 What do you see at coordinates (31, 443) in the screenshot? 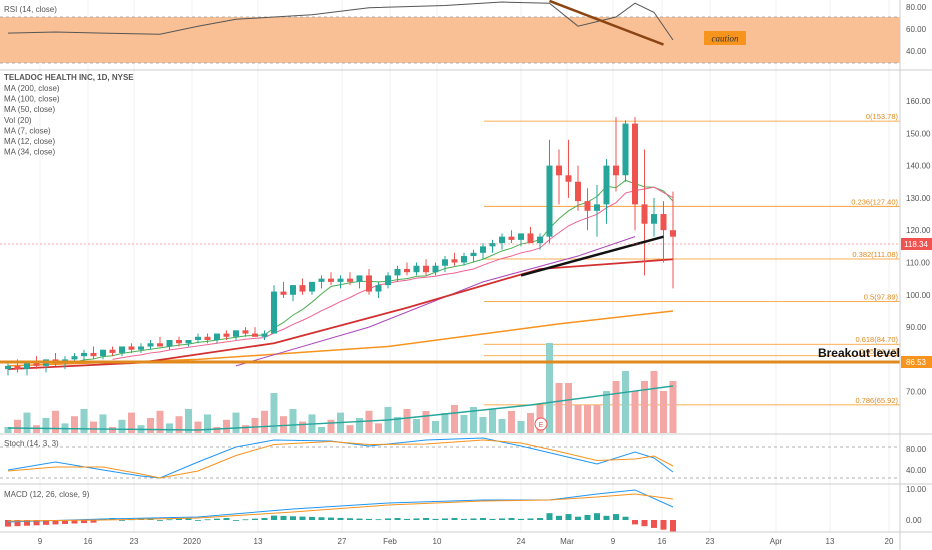
I see `stoch-label: Stoch (14, 3, 3)` at bounding box center [31, 443].